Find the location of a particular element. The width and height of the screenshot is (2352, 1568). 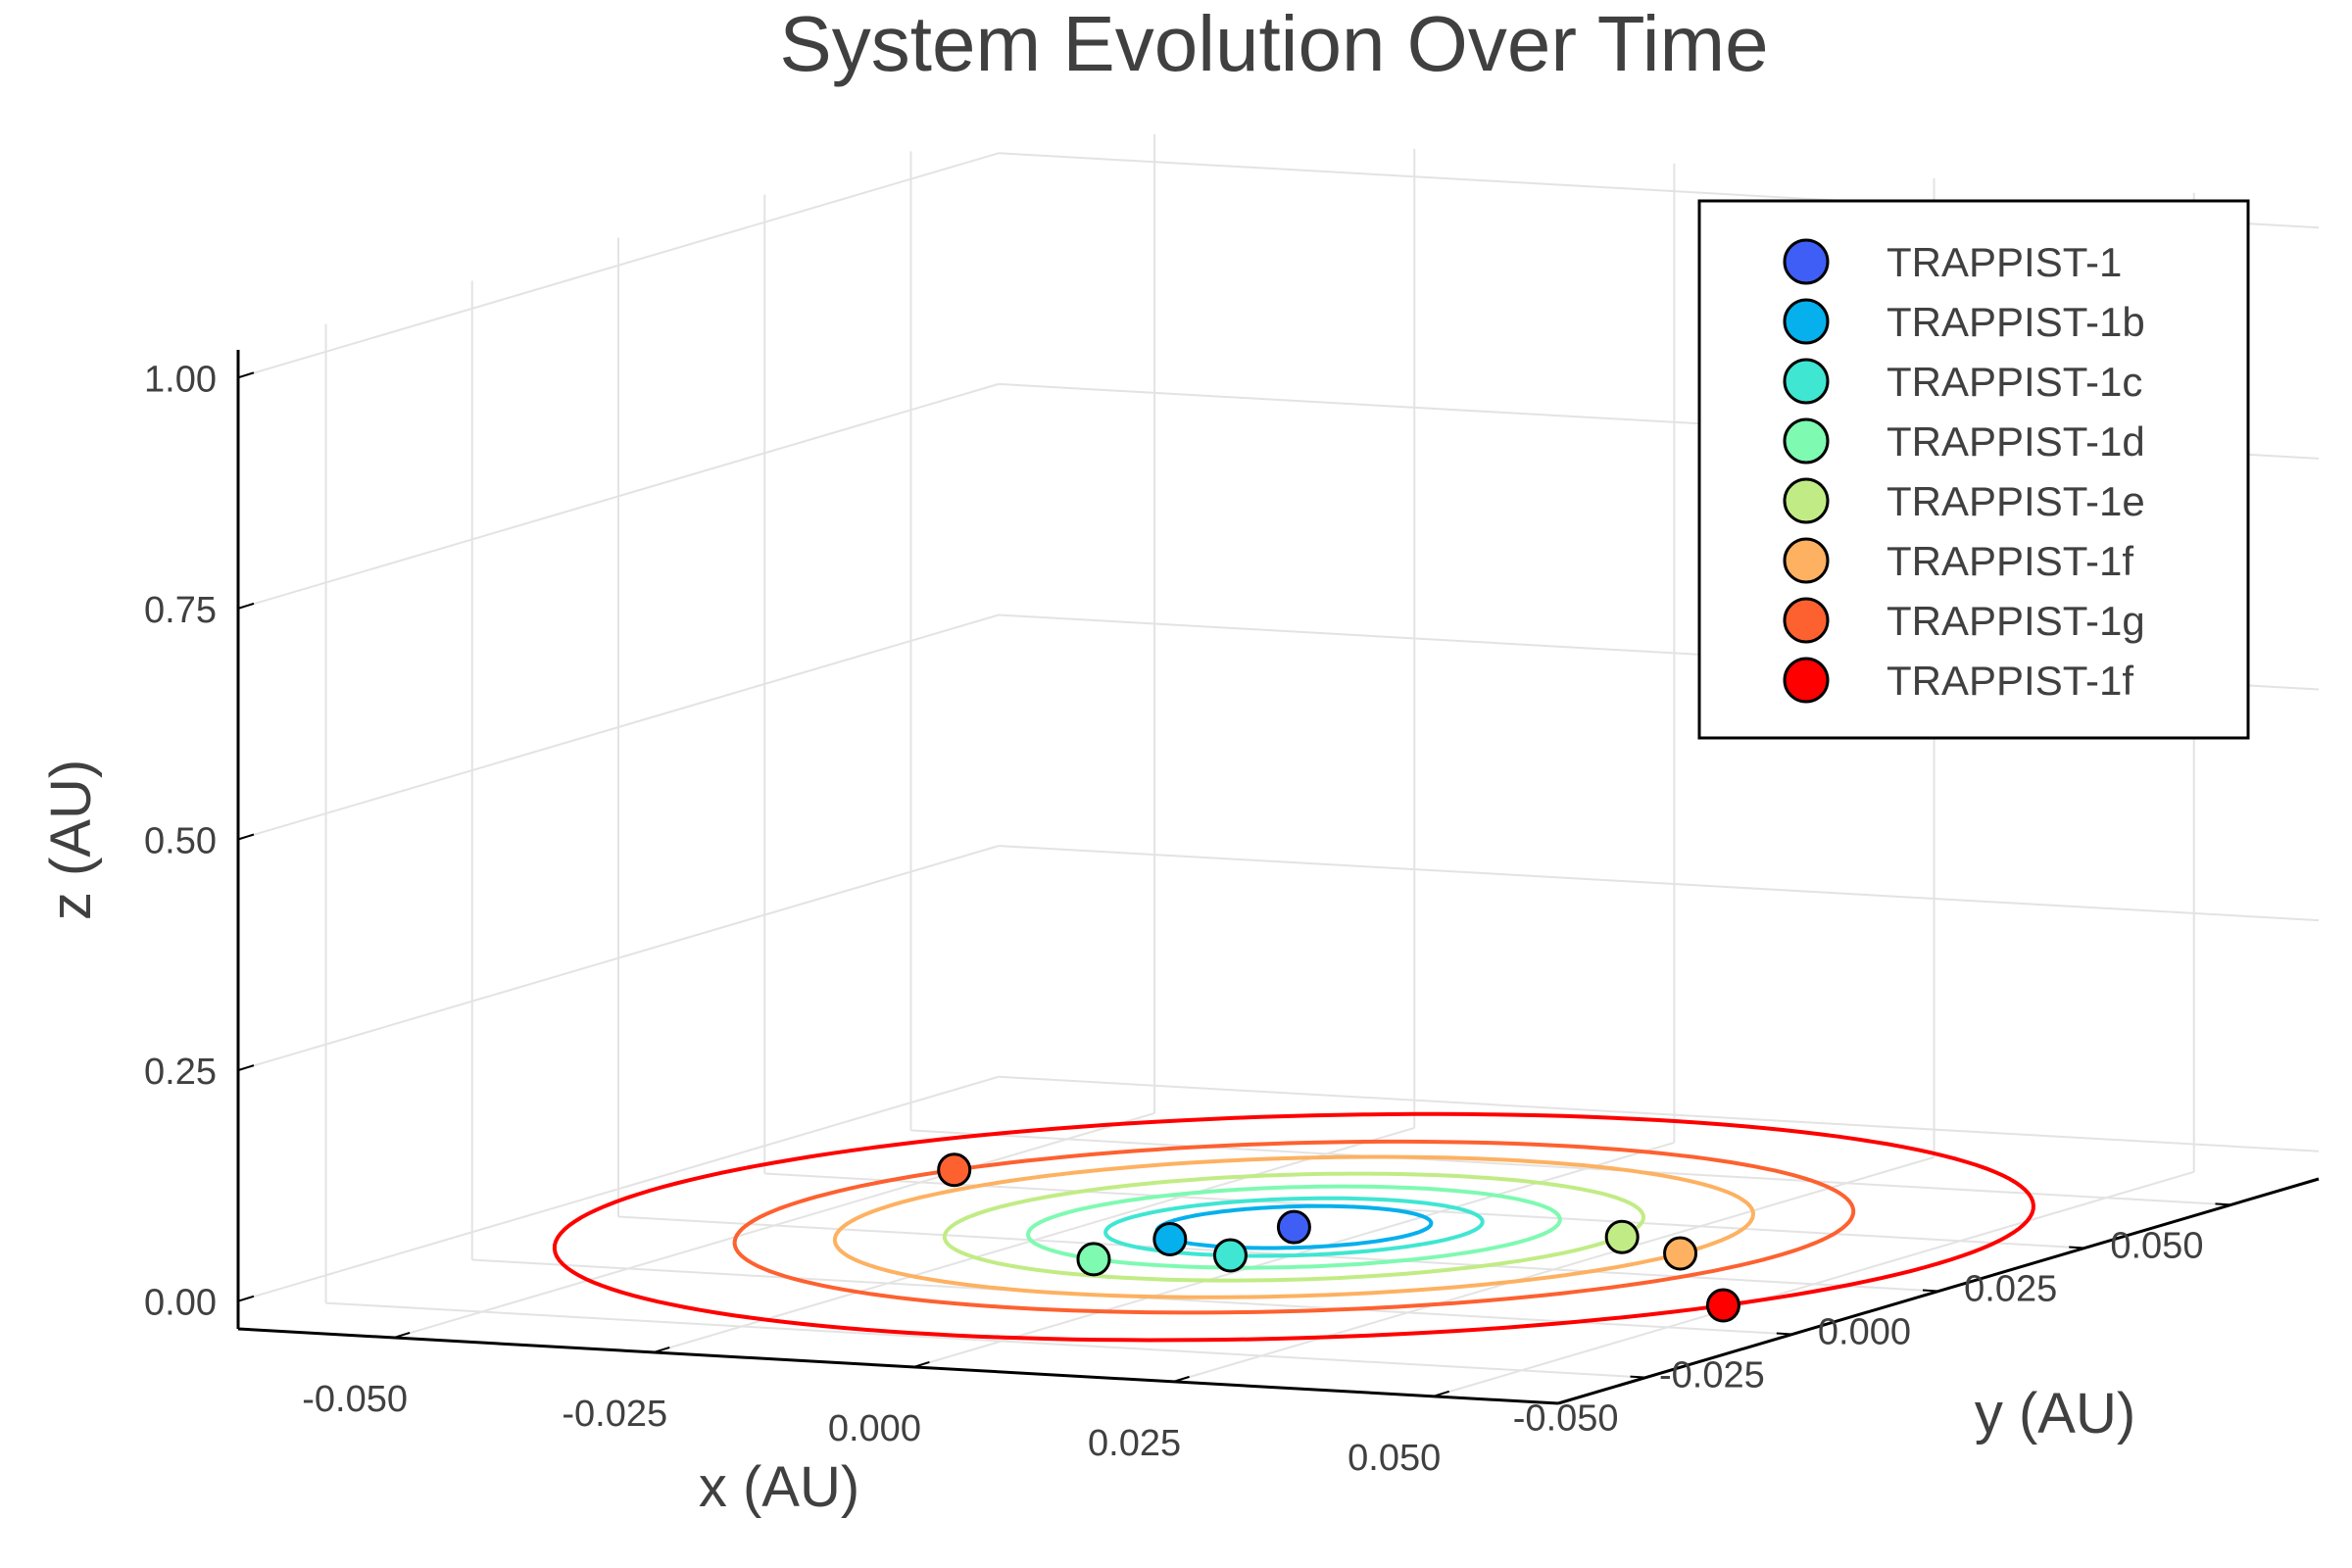

y-tick-label: -0.050 is located at coordinates (1566, 1419).